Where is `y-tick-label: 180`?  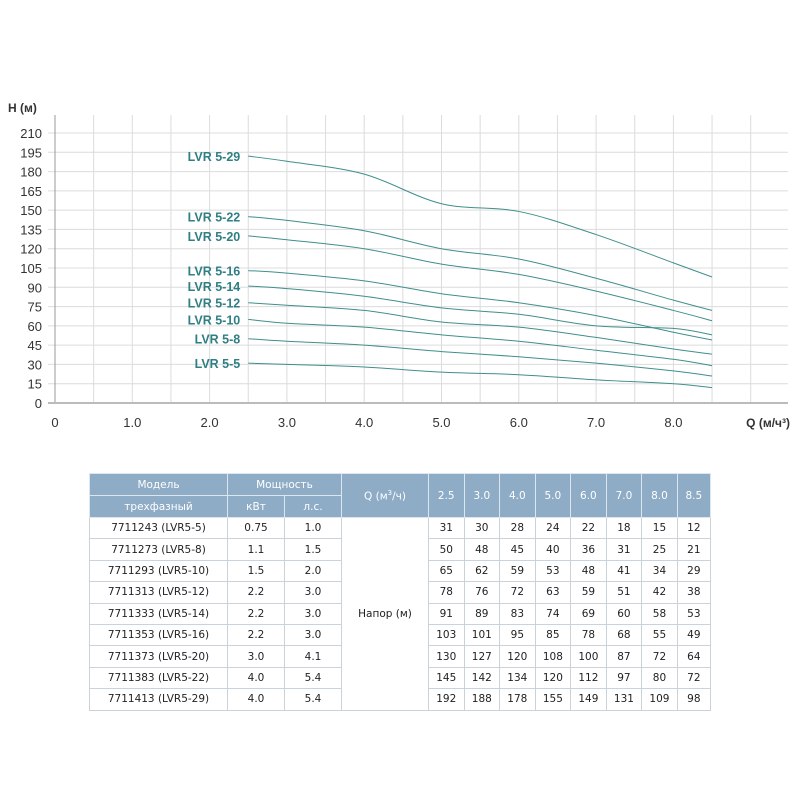
y-tick-label: 180 is located at coordinates (31, 172).